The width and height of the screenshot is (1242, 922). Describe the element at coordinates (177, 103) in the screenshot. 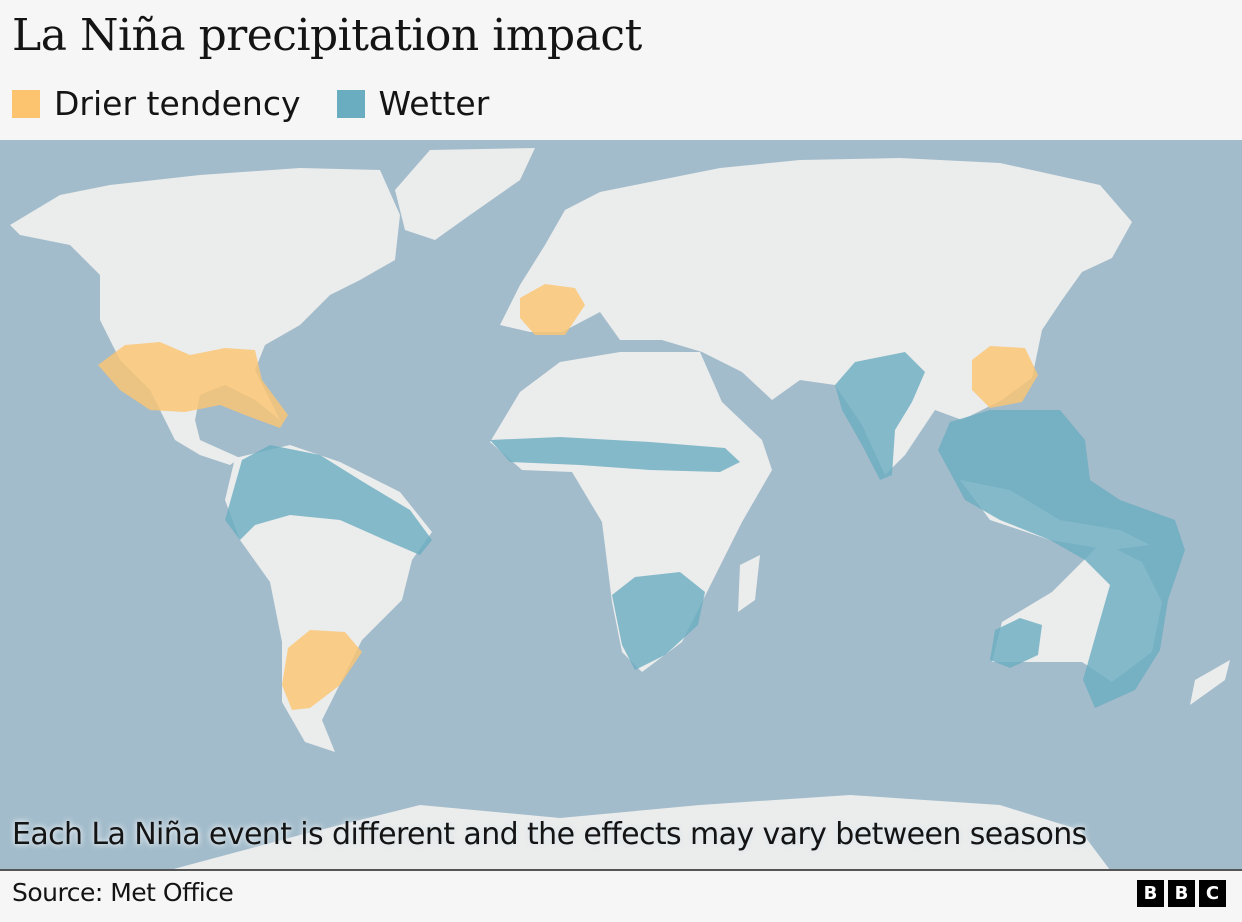

I see `legend-label-drier: Drier tendency` at that location.